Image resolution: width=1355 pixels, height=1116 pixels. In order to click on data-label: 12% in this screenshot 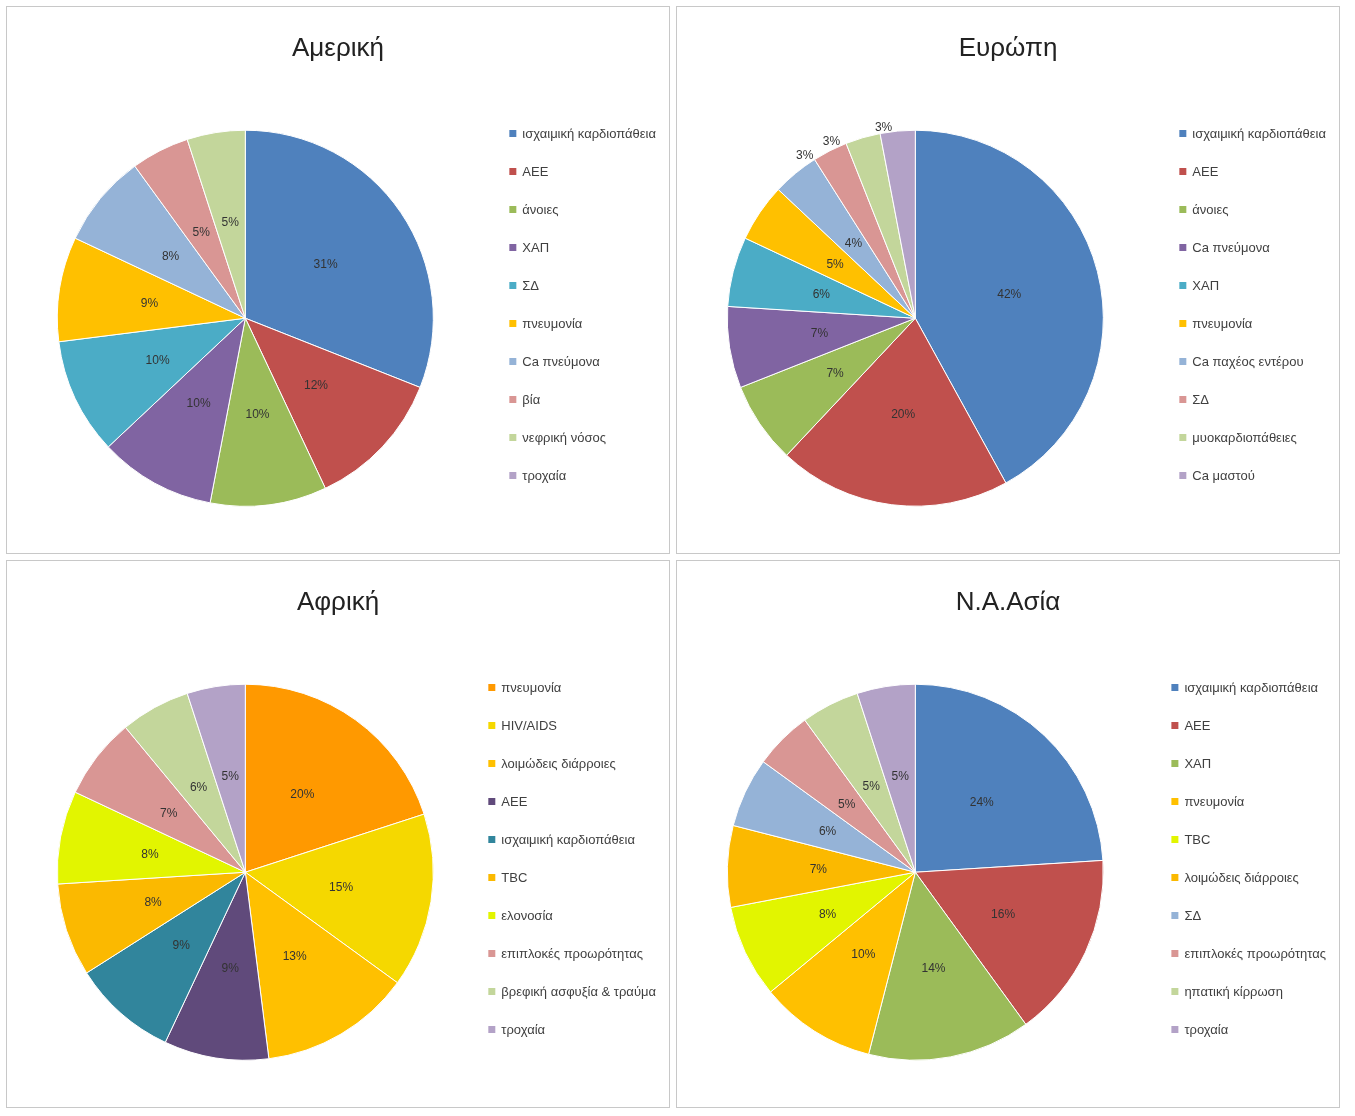, I will do `click(316, 384)`.